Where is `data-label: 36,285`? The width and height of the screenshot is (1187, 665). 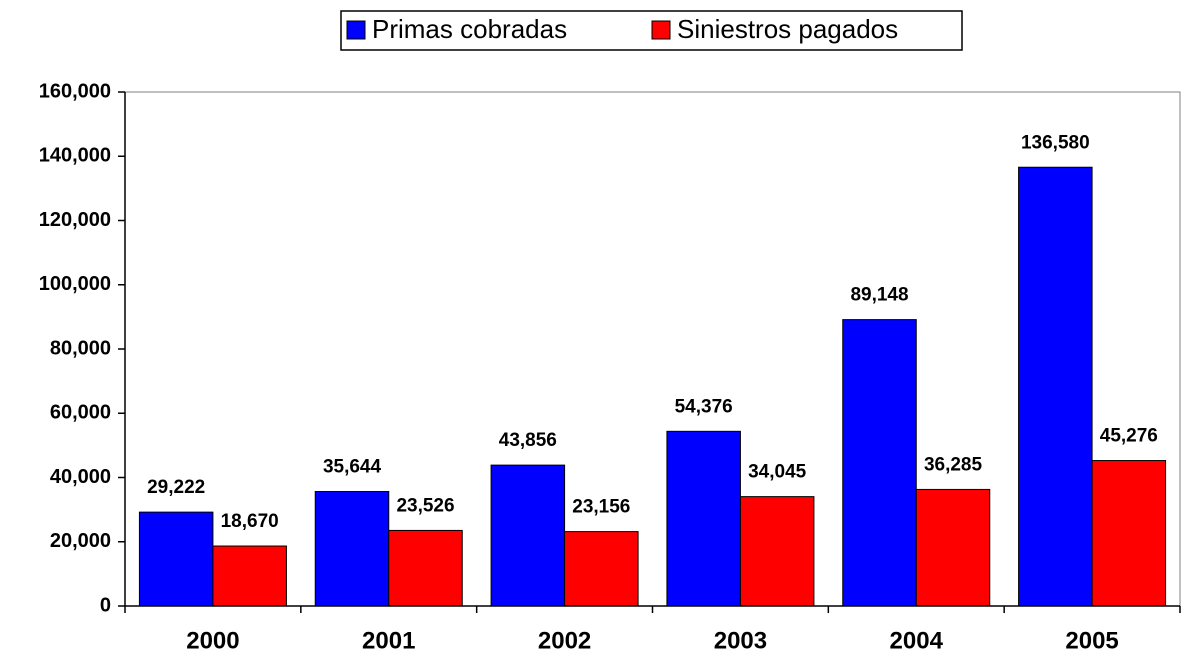 data-label: 36,285 is located at coordinates (953, 464).